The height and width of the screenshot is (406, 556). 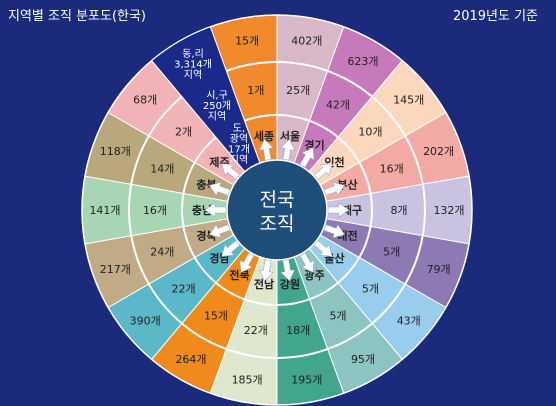 What do you see at coordinates (298, 90) in the screenshot?
I see `region-inner-count: 25개` at bounding box center [298, 90].